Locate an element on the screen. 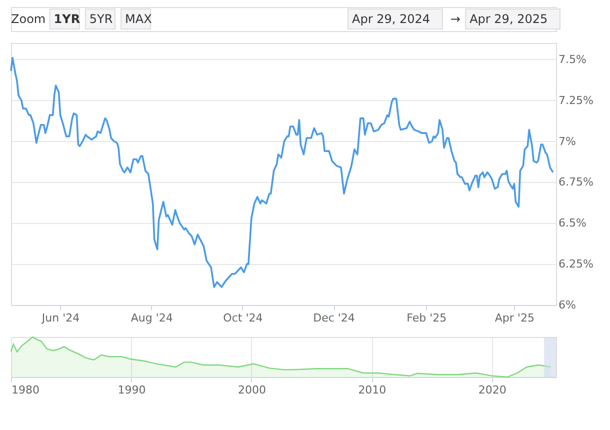  x-tick-label: 1990 is located at coordinates (132, 390).